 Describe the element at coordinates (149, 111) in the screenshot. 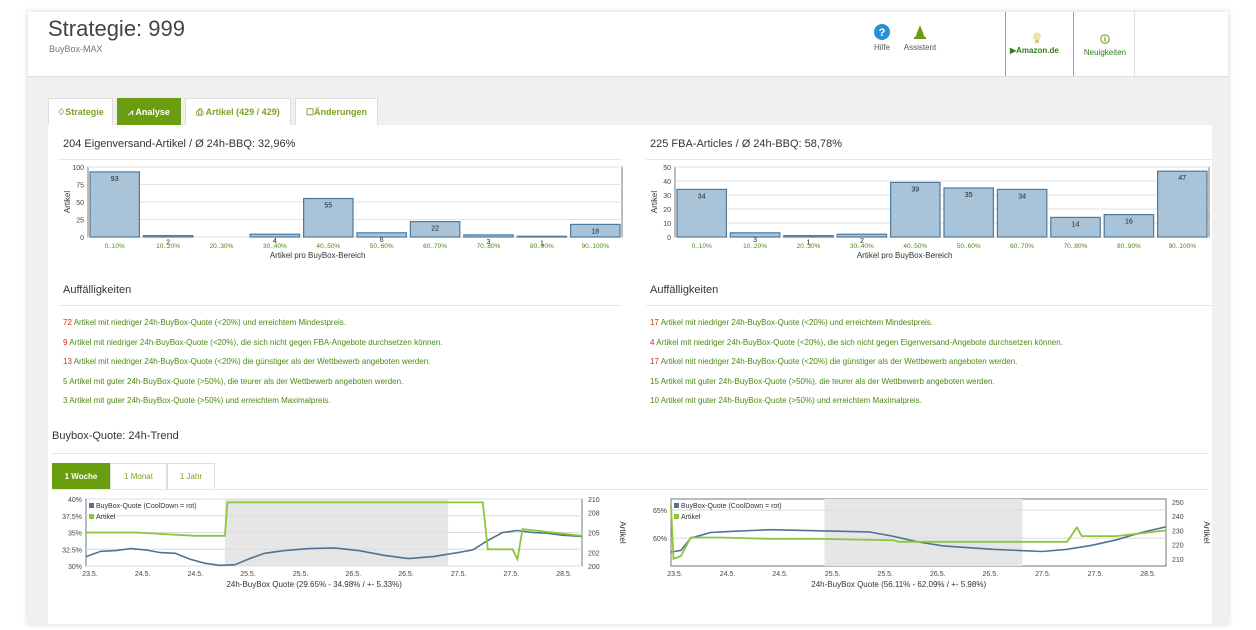

I see `tab-analyse: ⩘ Analyse` at that location.